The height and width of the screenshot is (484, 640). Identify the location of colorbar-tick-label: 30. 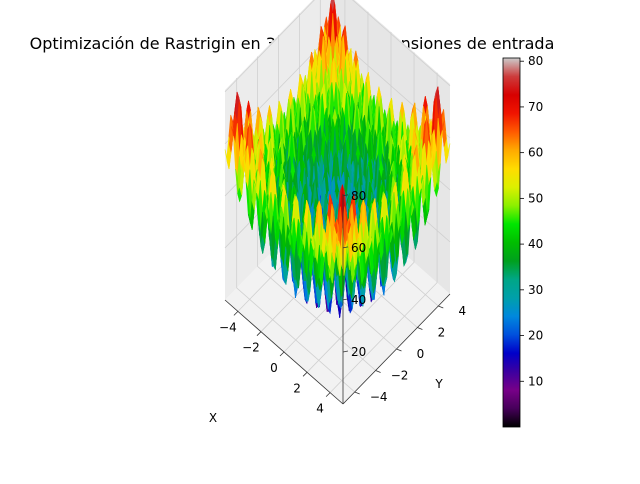
(535, 290).